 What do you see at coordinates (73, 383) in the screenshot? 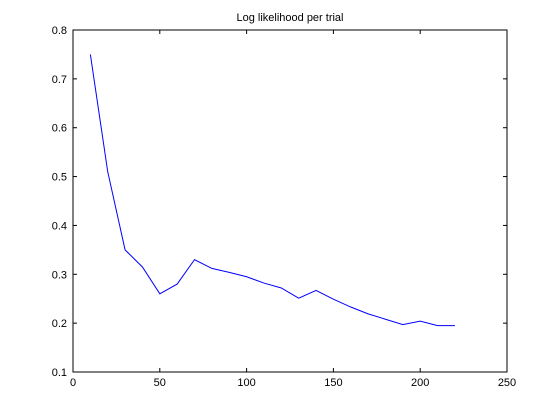
I see `x-tick-label: 0` at bounding box center [73, 383].